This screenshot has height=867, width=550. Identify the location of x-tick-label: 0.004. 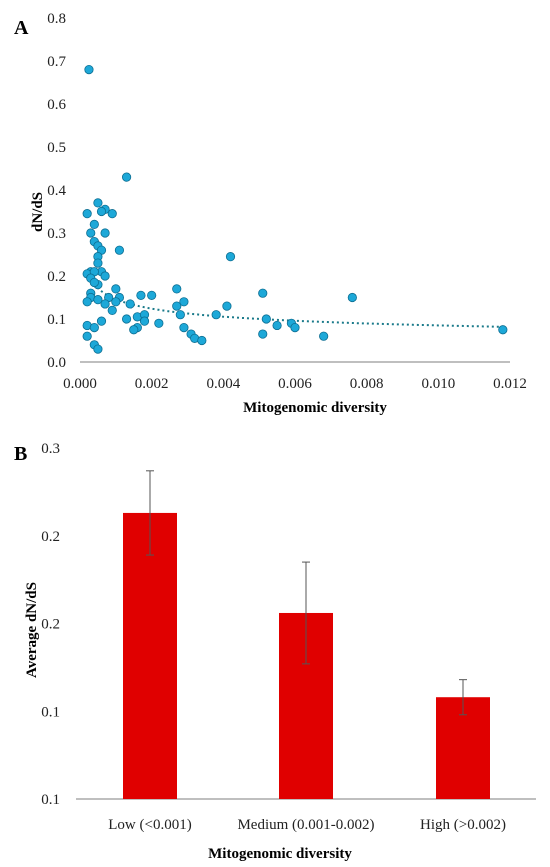
(223, 384).